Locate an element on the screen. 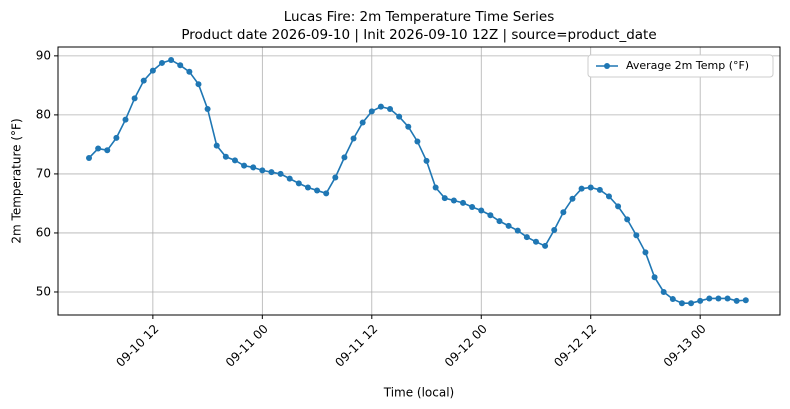  x-tick-label: 09-13 00 is located at coordinates (685, 346).